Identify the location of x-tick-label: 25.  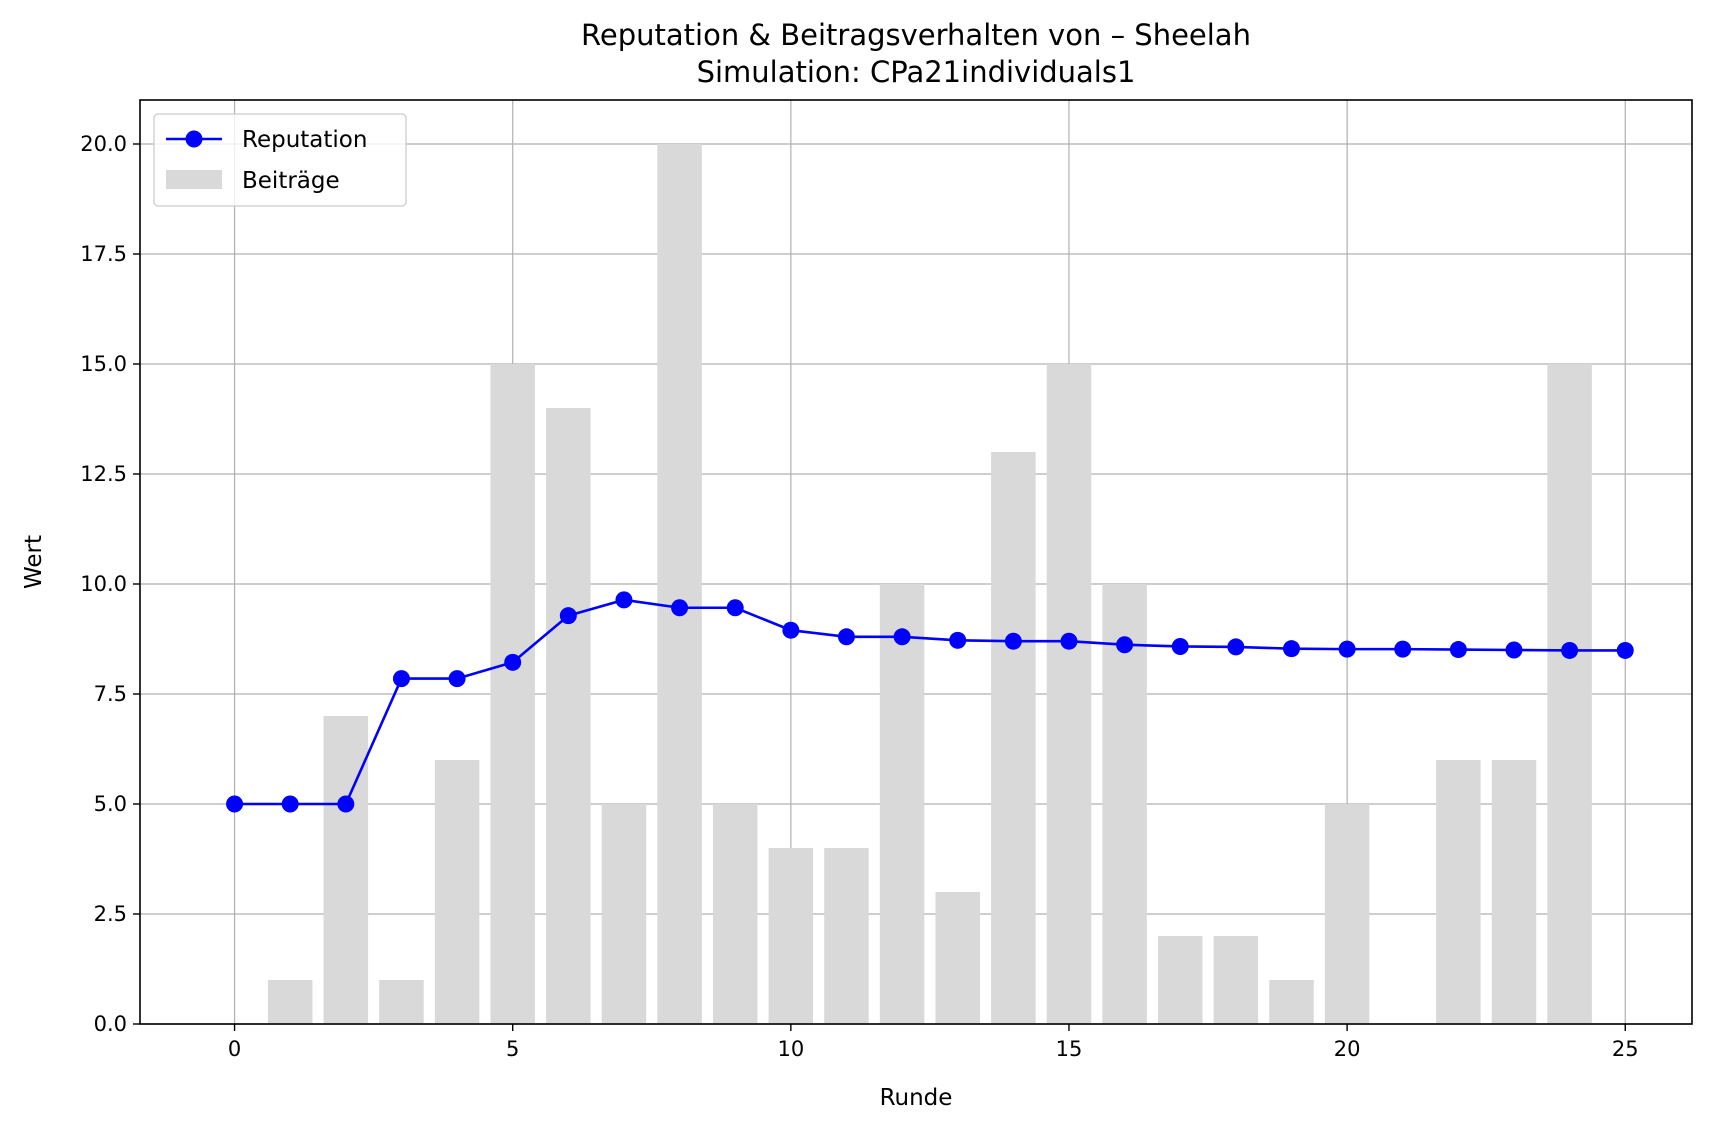
(1625, 1049).